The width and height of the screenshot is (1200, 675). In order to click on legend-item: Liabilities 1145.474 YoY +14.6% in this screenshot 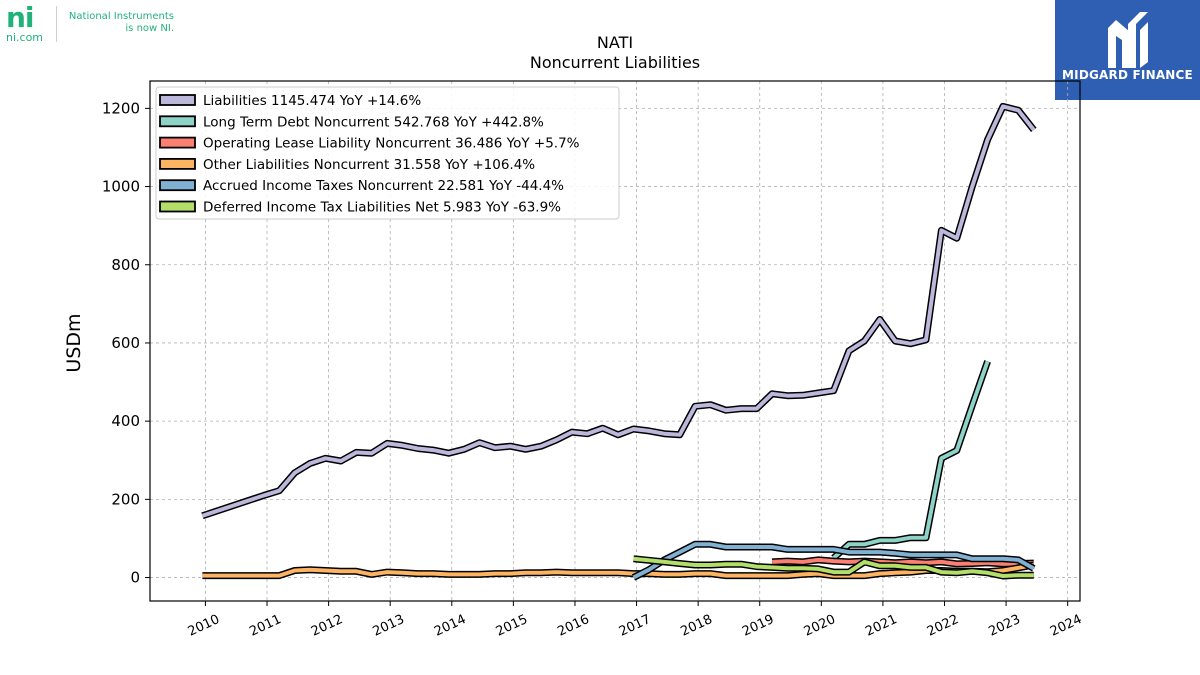, I will do `click(290, 101)`.